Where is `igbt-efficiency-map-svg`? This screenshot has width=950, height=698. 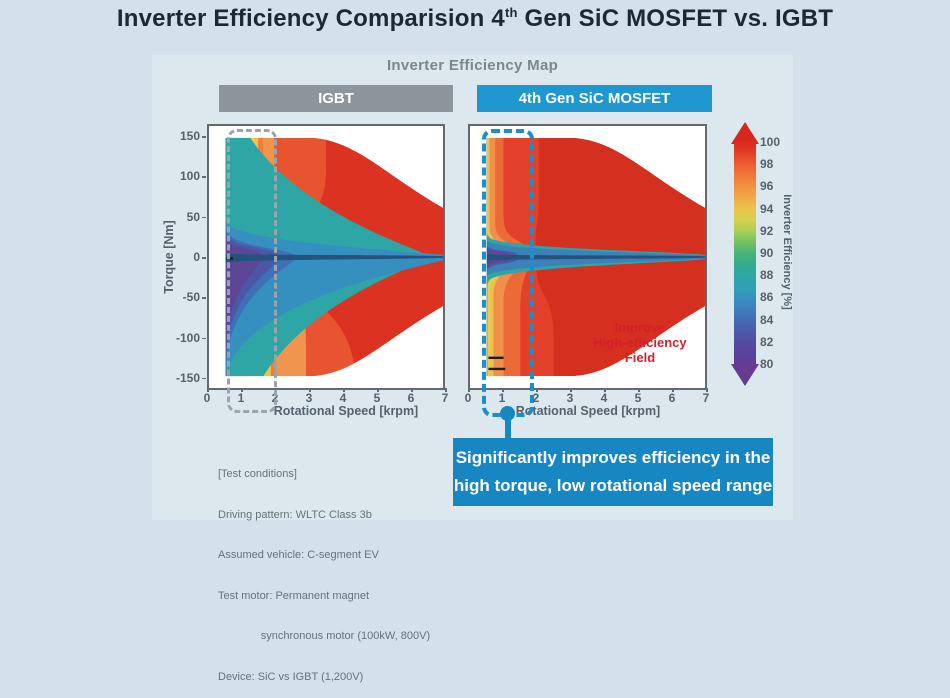 igbt-efficiency-map-svg is located at coordinates (334, 257).